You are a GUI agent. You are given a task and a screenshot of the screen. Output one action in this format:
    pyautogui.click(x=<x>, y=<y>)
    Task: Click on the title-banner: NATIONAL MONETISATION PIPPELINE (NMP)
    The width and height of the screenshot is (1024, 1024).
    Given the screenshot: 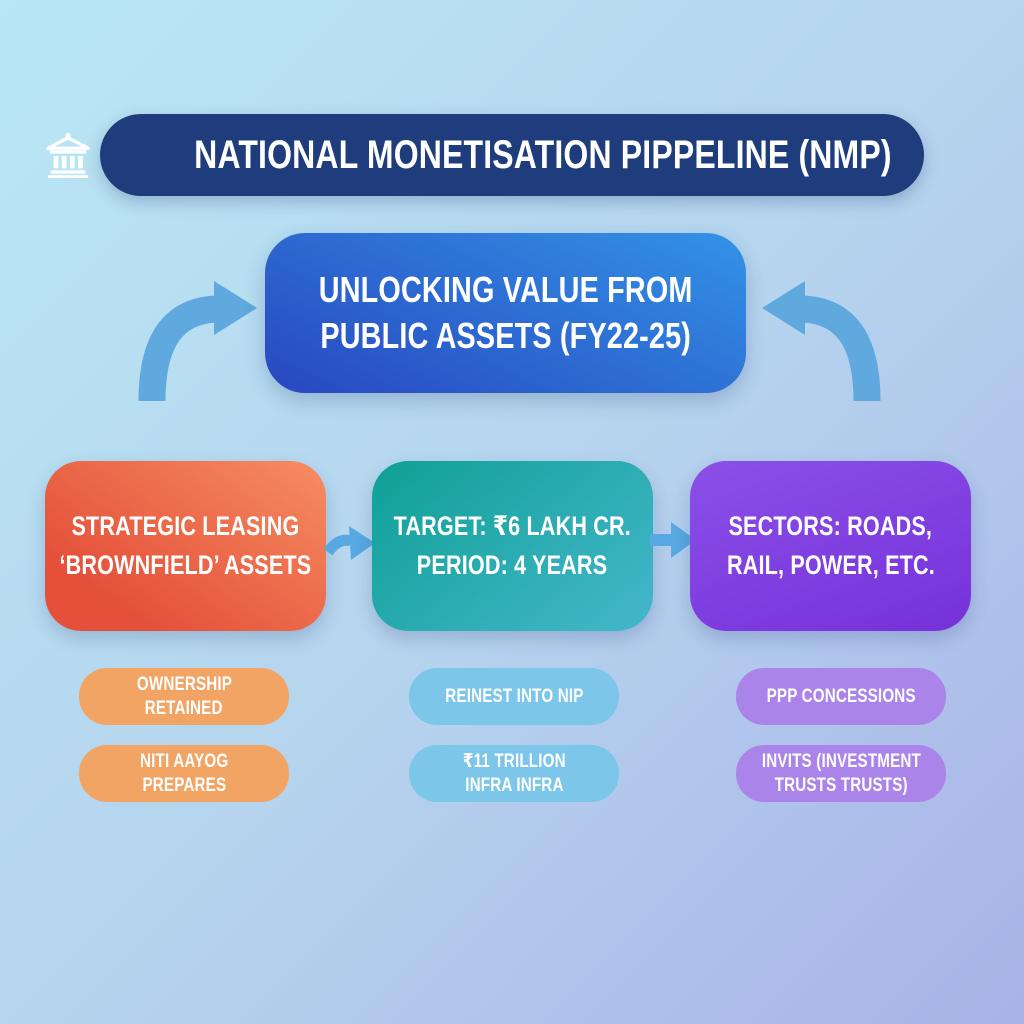 What is the action you would take?
    pyautogui.click(x=485, y=155)
    